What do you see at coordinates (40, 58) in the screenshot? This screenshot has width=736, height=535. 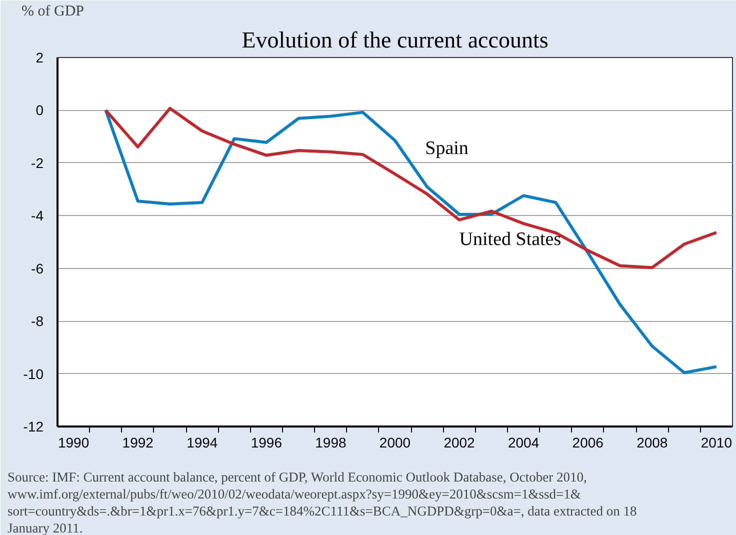 I see `y-tick-label: 2` at bounding box center [40, 58].